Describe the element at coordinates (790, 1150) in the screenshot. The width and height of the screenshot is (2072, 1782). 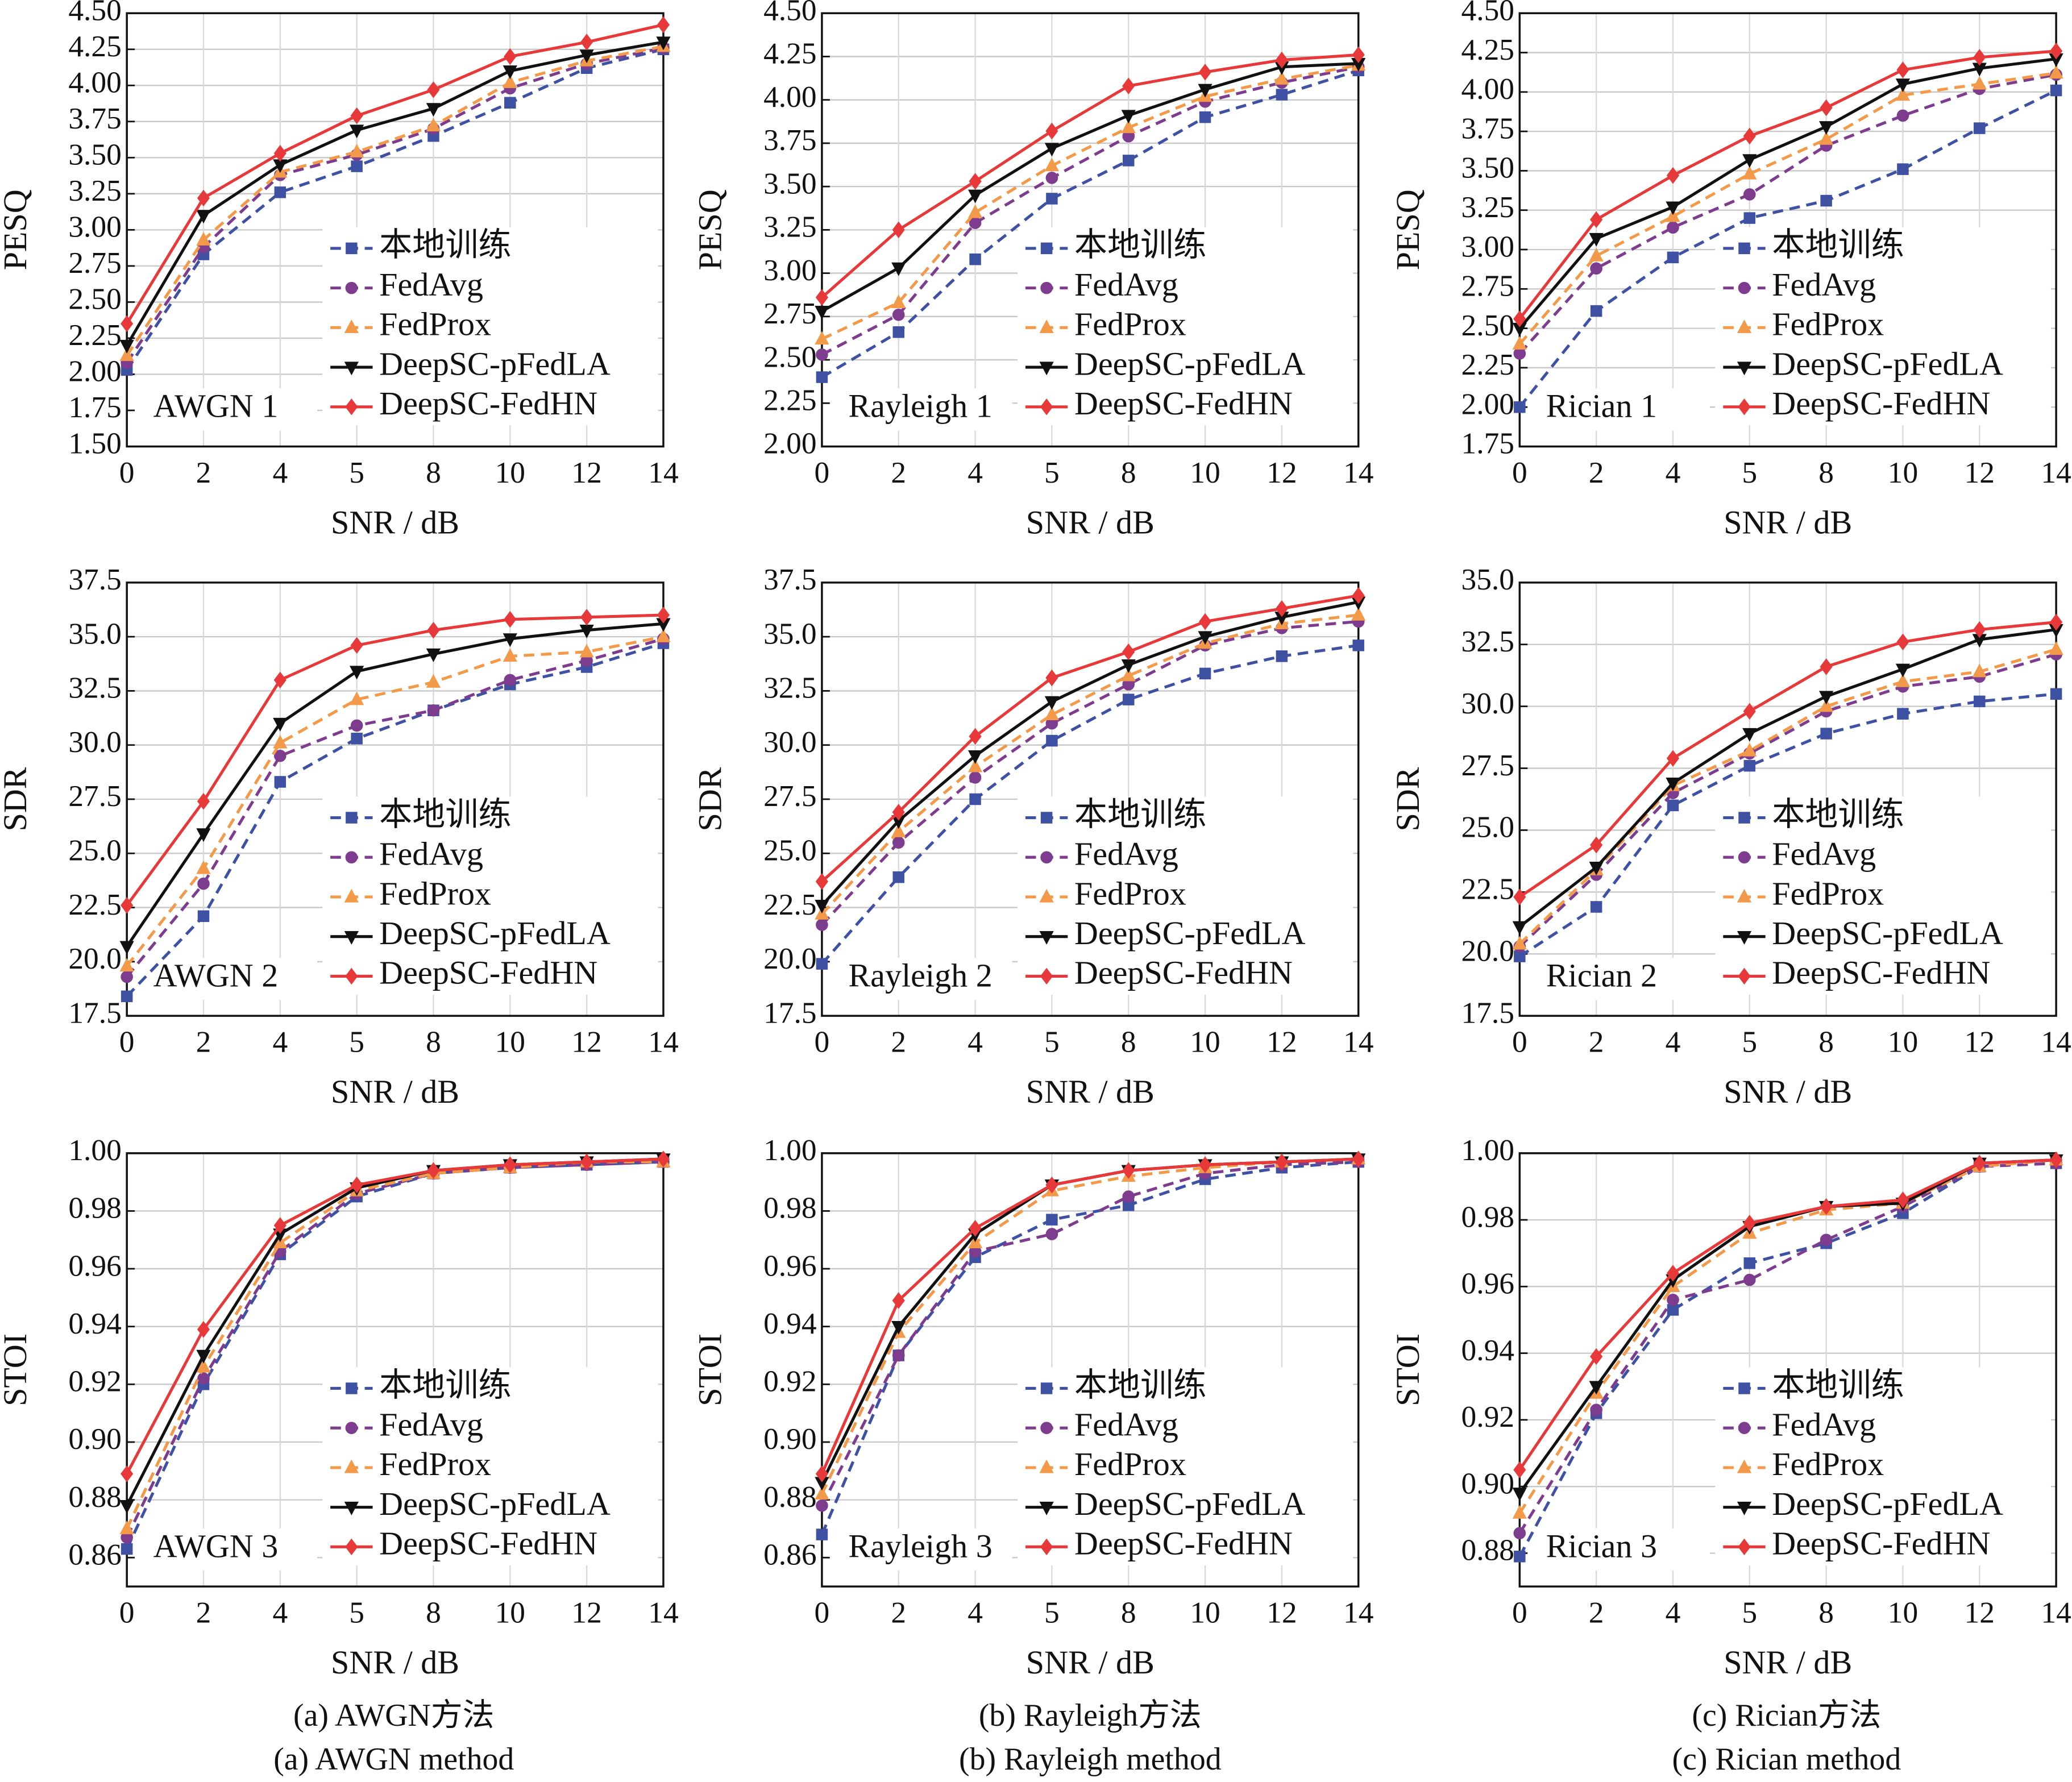
I see `y-tick-label: 1.00` at that location.